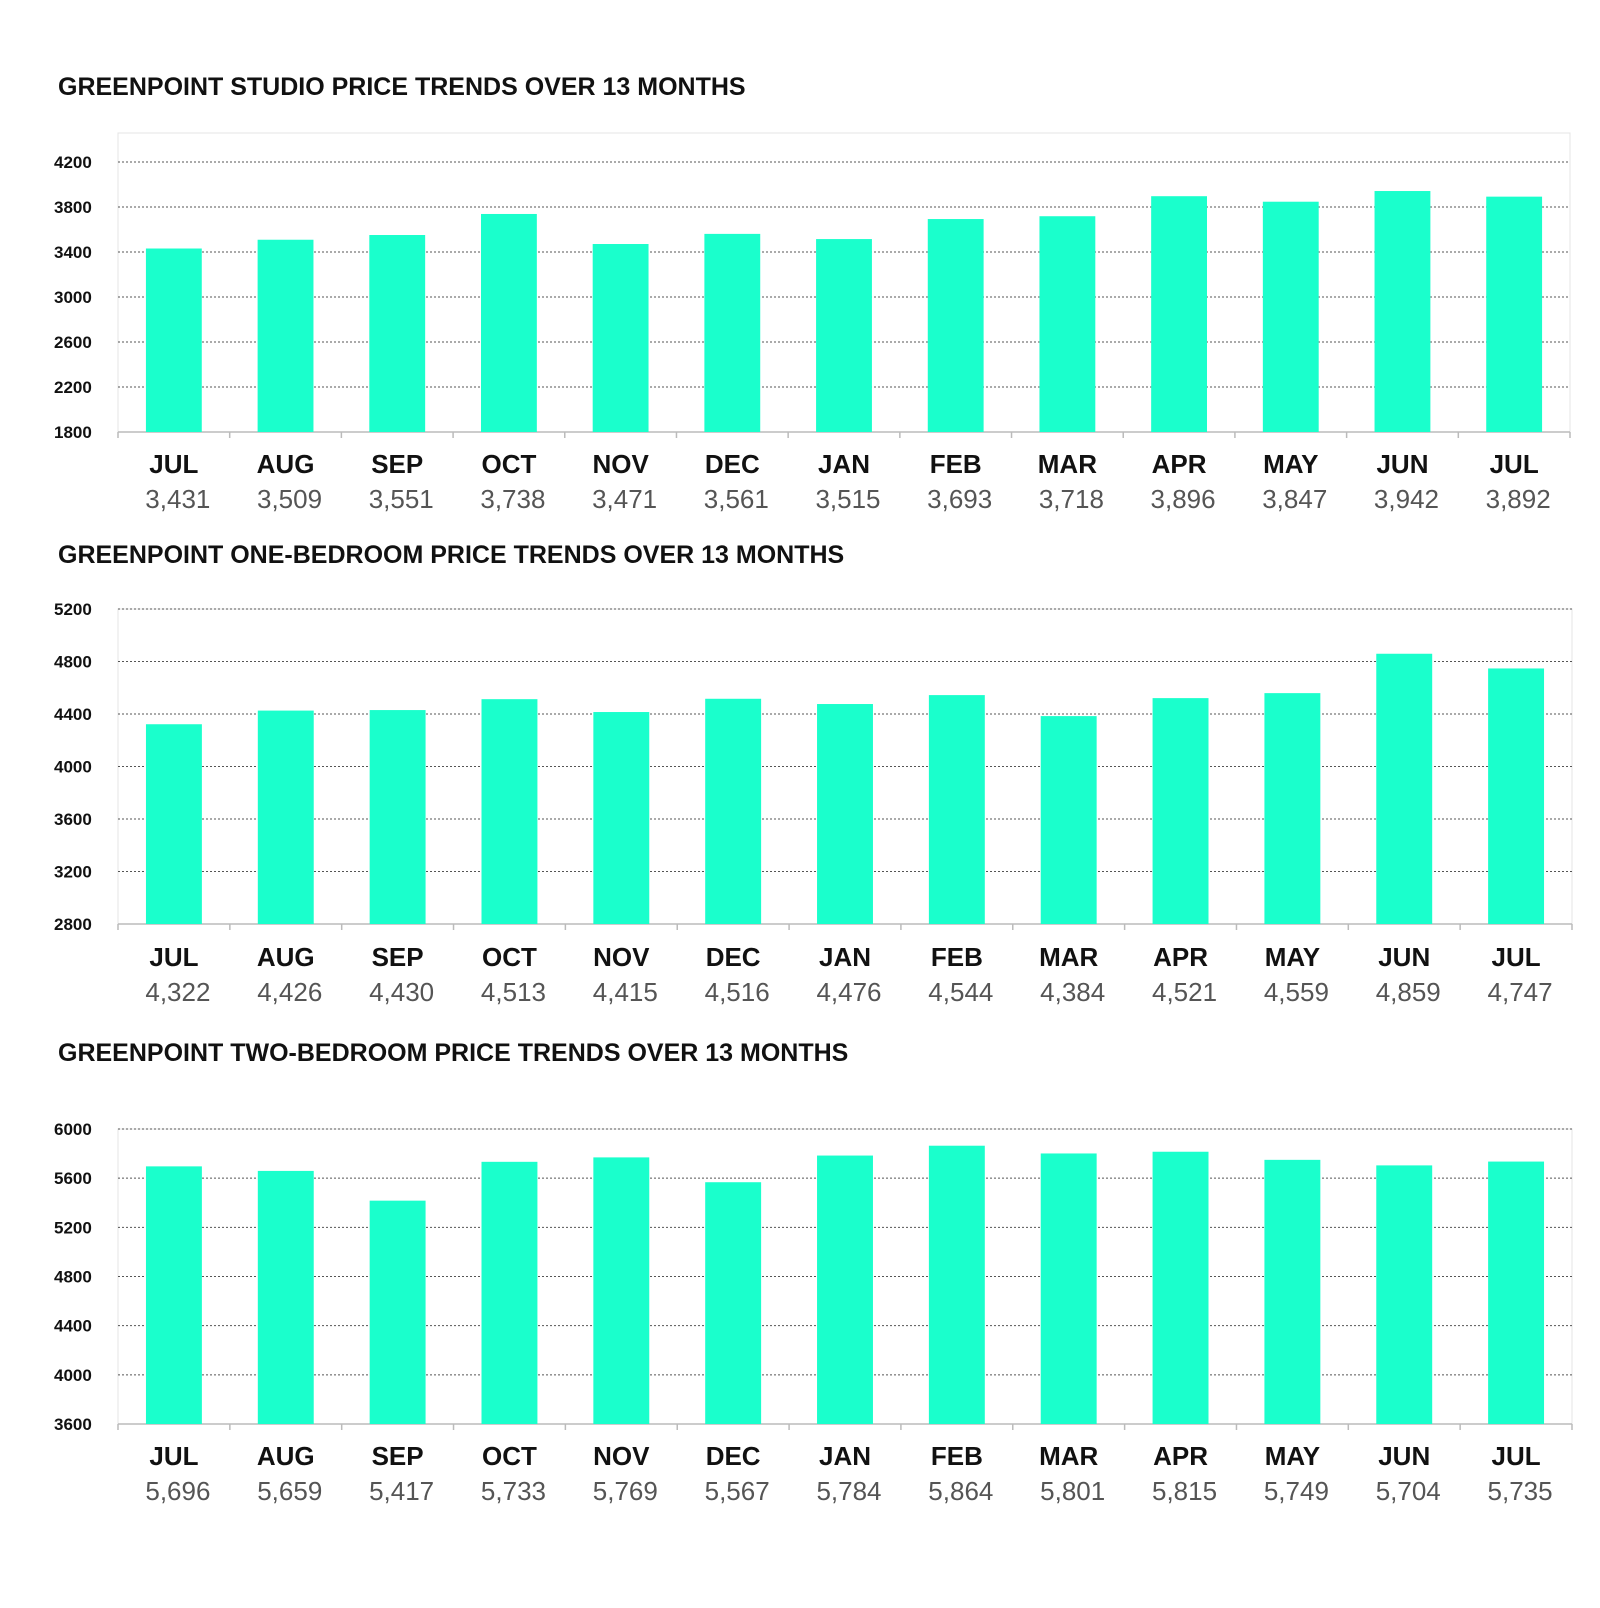 The height and width of the screenshot is (1608, 1600). I want to click on y-tick-label: 3200, so click(73, 872).